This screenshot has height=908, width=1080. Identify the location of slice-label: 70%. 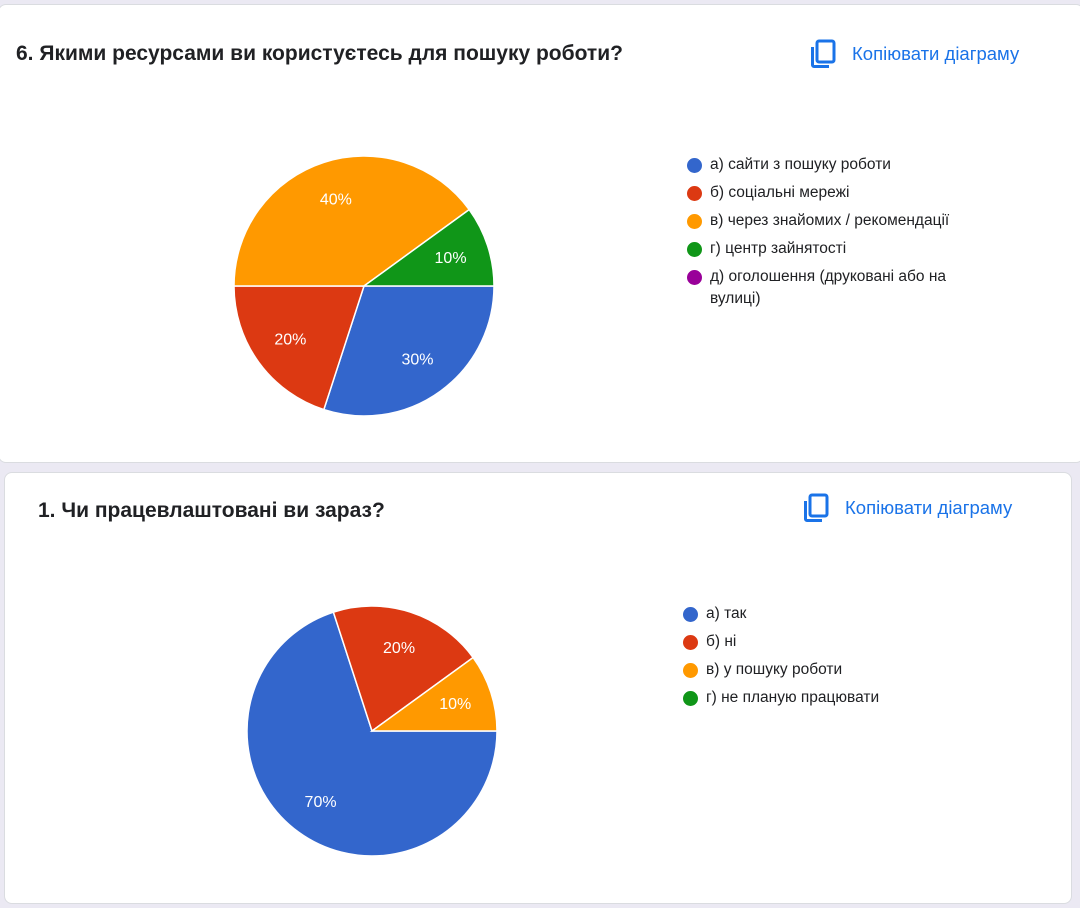
(321, 802).